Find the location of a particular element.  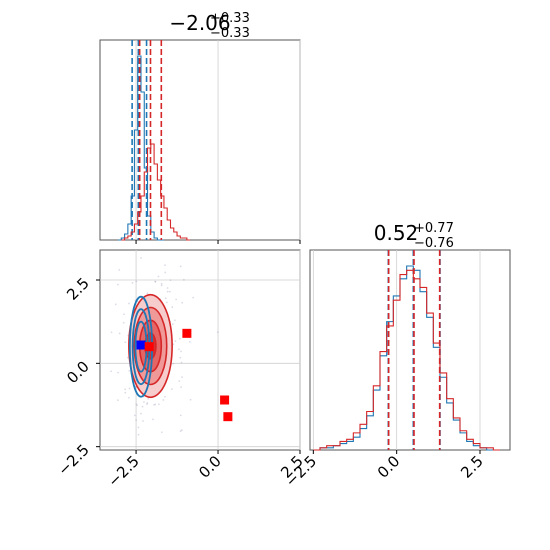

panel-top-left-content is located at coordinates (209, 142).